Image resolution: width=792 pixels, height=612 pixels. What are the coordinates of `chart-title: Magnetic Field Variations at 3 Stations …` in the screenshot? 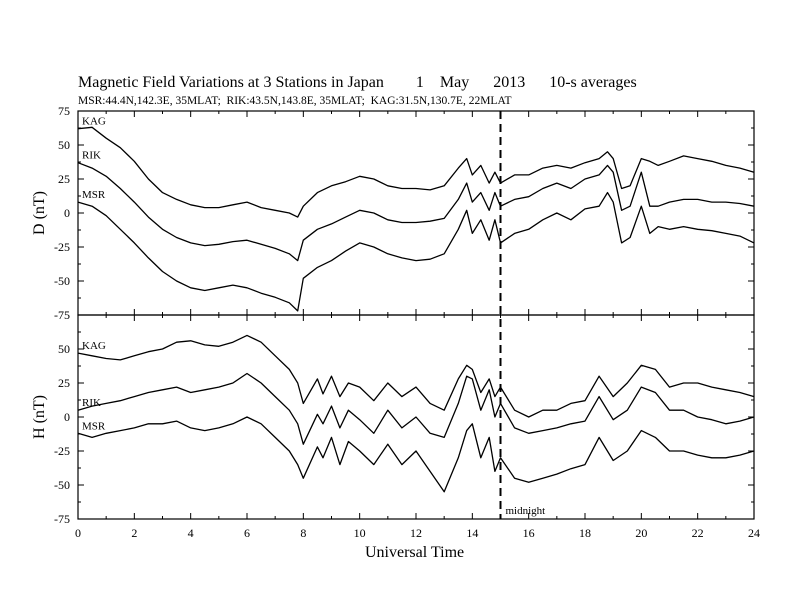 It's located at (357, 82).